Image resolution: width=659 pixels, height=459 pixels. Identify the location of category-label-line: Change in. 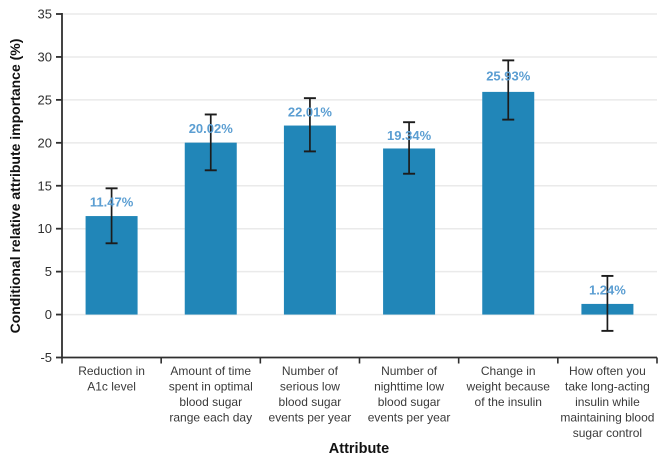
(508, 371).